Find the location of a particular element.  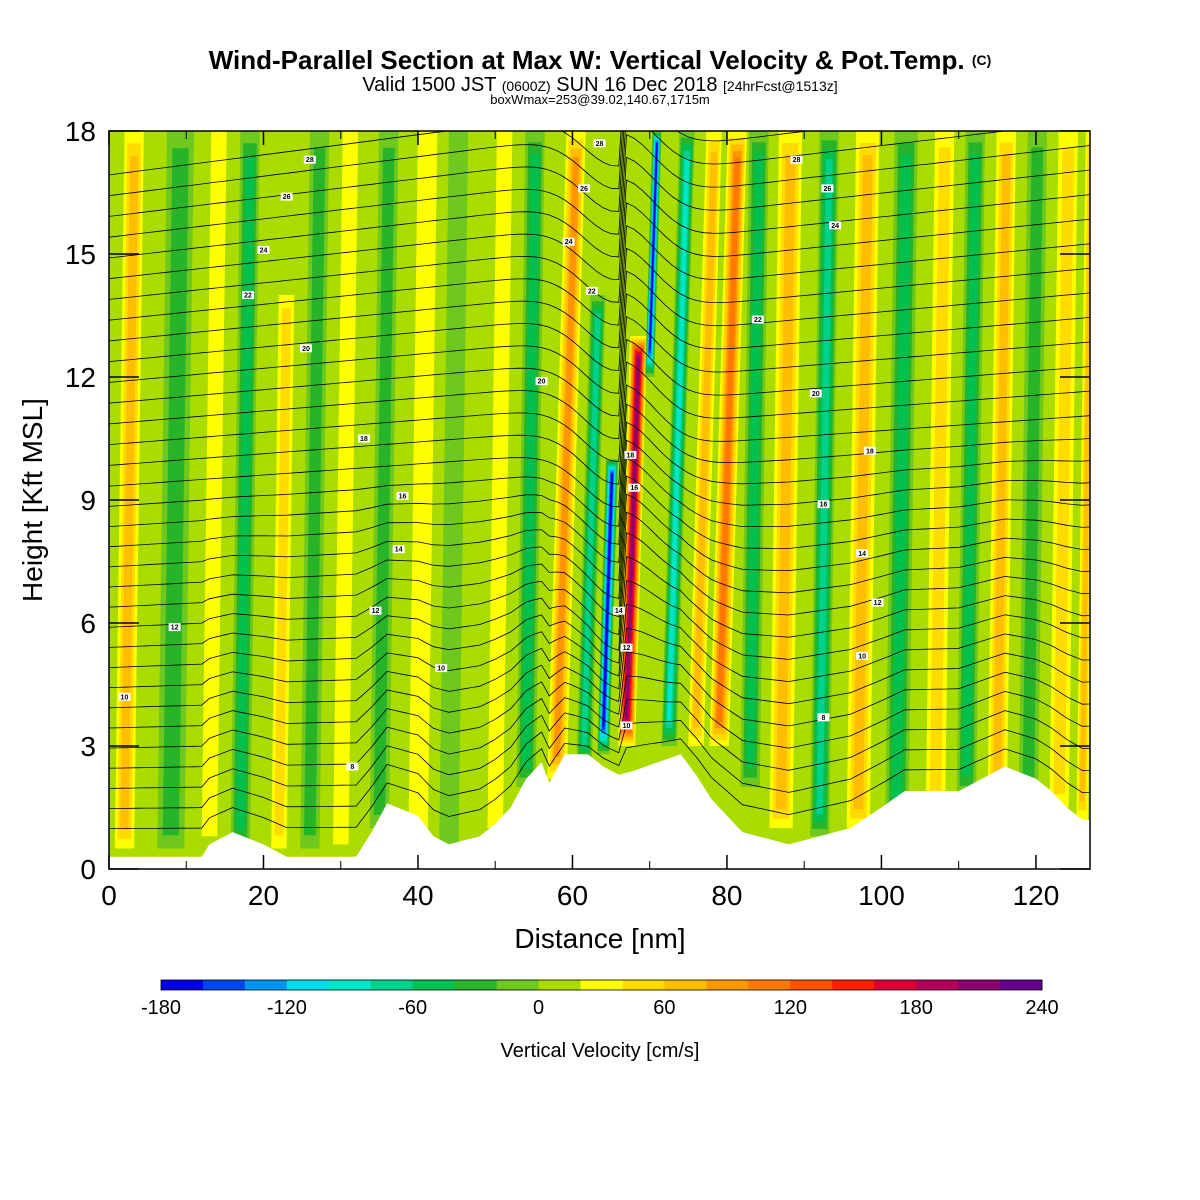

colorbar-label: 240 is located at coordinates (1041, 1008).